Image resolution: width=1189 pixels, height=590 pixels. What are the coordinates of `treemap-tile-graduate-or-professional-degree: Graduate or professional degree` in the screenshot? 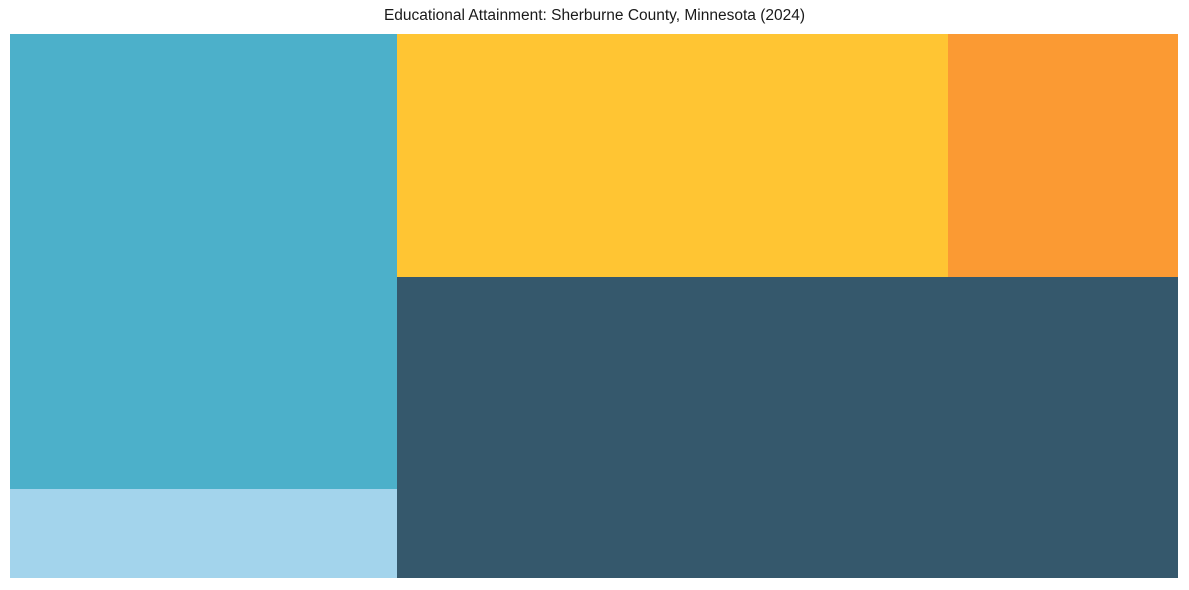 It's located at (203, 533).